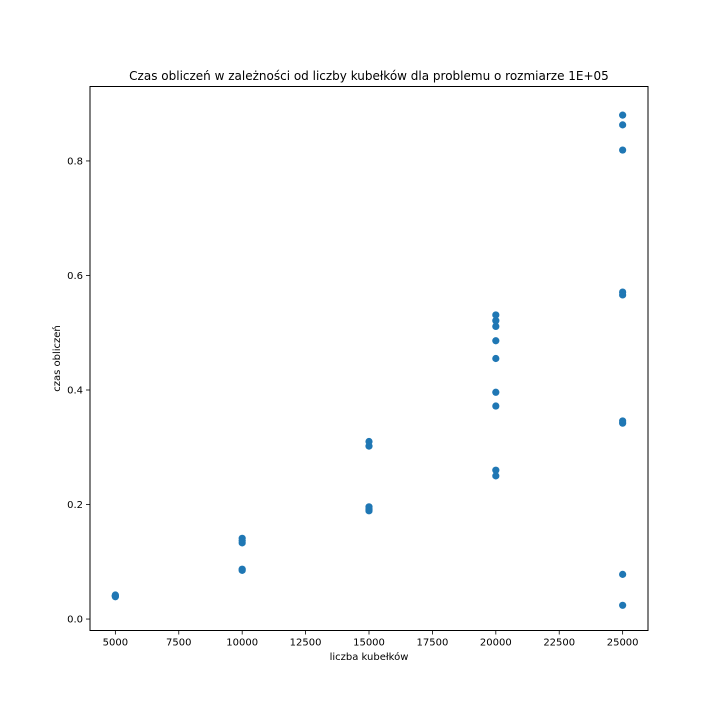  I want to click on x-tick-label: 25000, so click(623, 643).